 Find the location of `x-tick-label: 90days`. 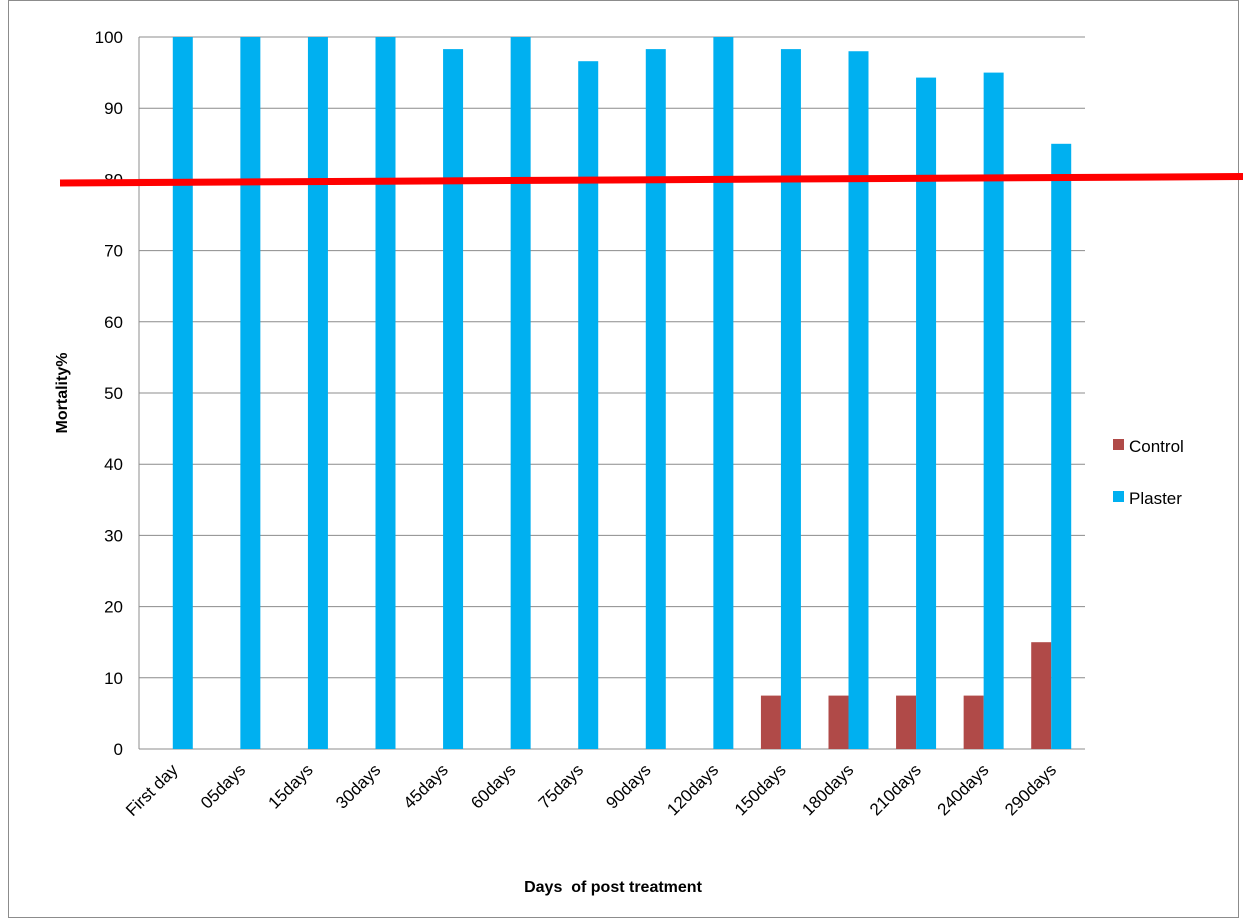

x-tick-label: 90days is located at coordinates (628, 786).